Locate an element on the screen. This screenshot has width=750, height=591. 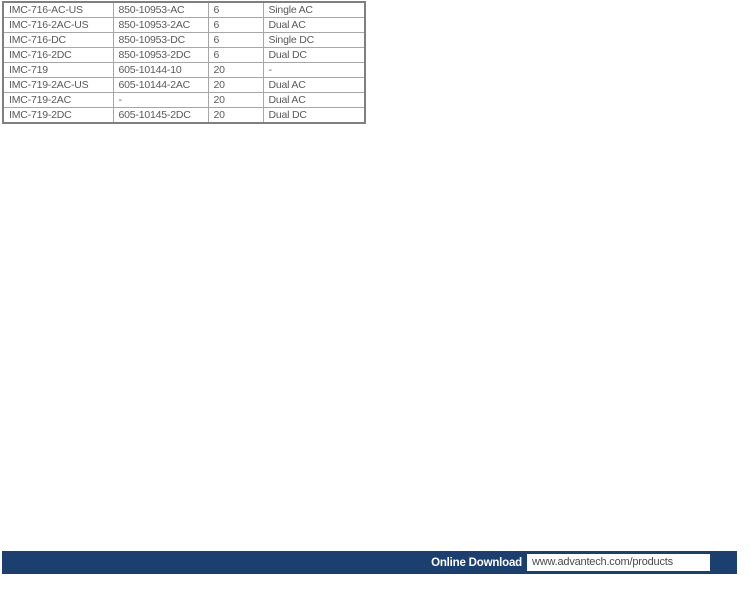
table-cell-model: IMC-719 is located at coordinates (58, 70).